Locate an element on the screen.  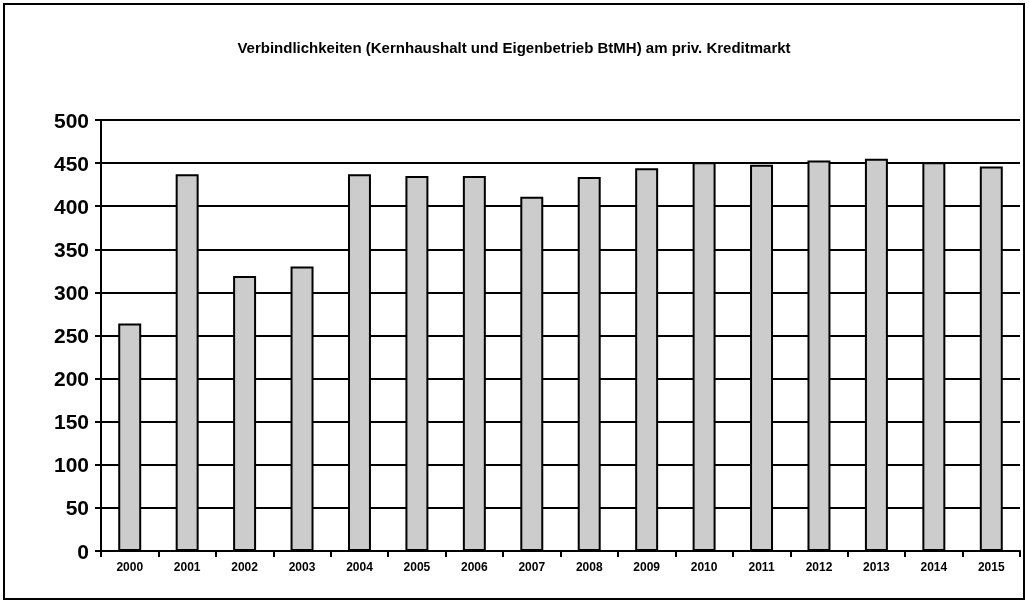
y-tick-label: 250 is located at coordinates (71, 335).